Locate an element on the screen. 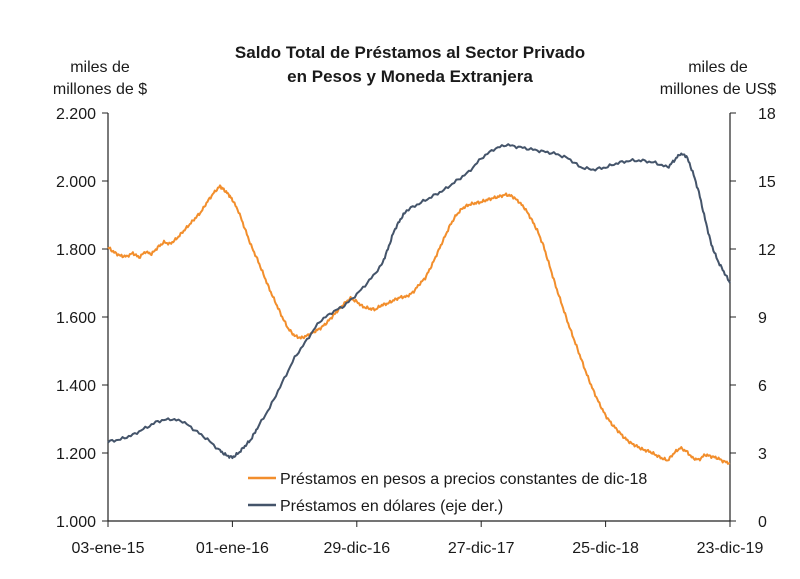  left-tick-label: 1.600 is located at coordinates (76, 318).